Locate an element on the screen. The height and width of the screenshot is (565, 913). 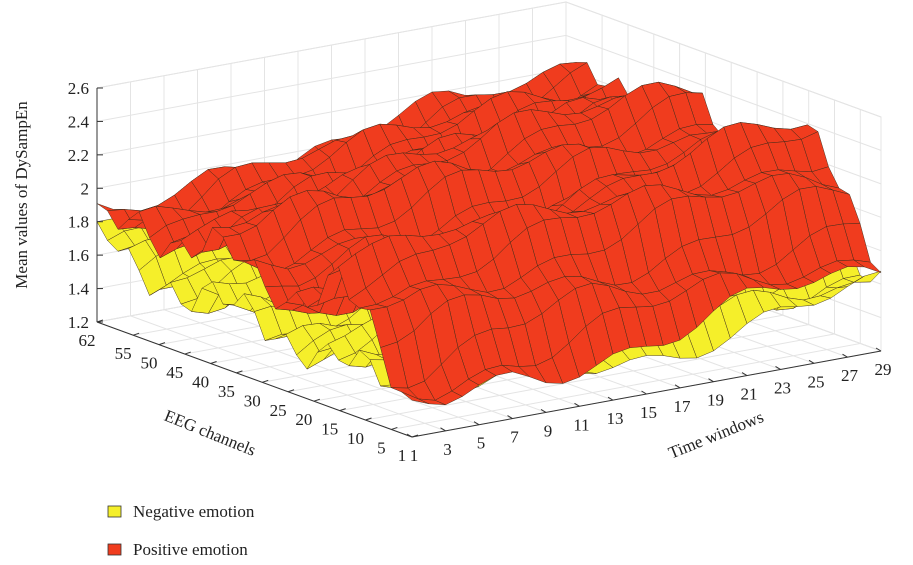
z-tick-label: 1.2 is located at coordinates (78, 322).